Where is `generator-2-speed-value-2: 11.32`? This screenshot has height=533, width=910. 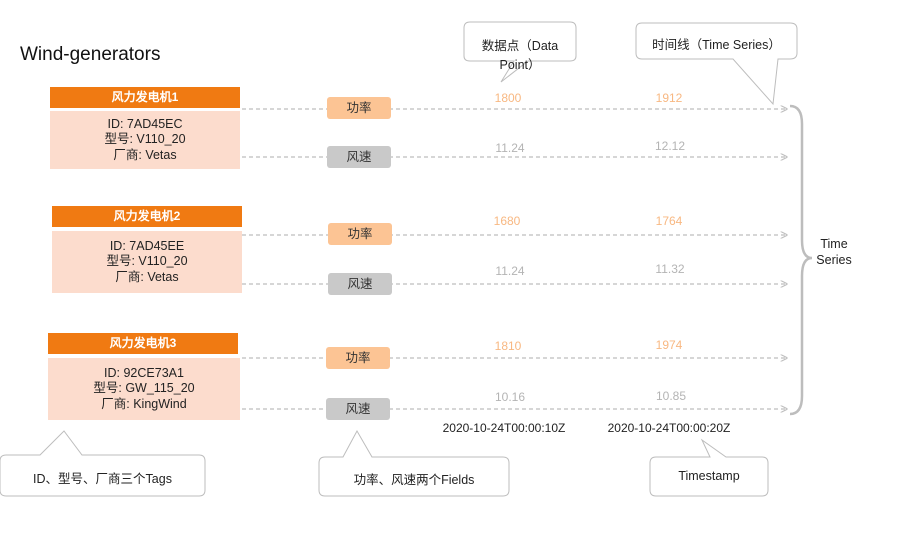
generator-2-speed-value-2: 11.32 is located at coordinates (670, 269).